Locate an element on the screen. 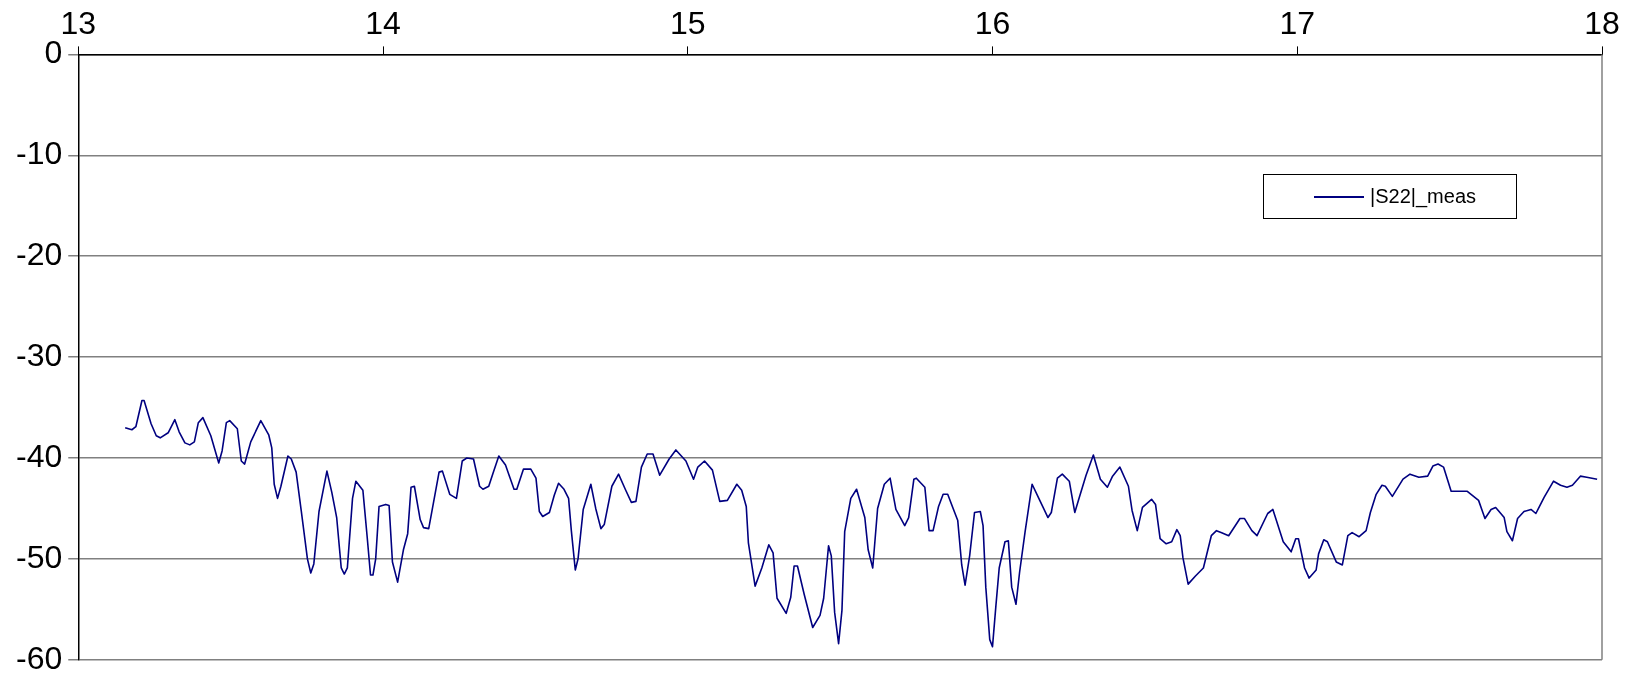  y-tick-label: -40 is located at coordinates (39, 455).